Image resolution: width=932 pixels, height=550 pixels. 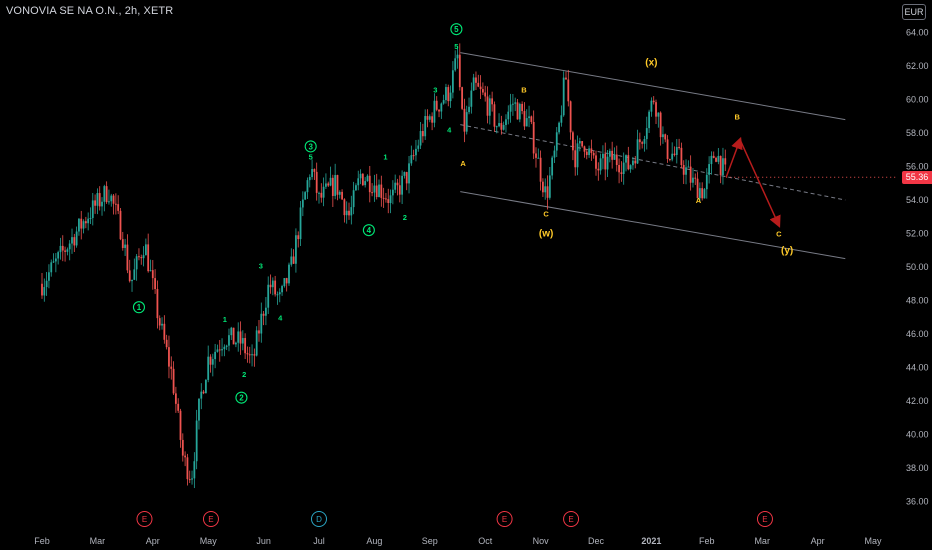 I want to click on x-tick-label: Mar, so click(x=762, y=541).